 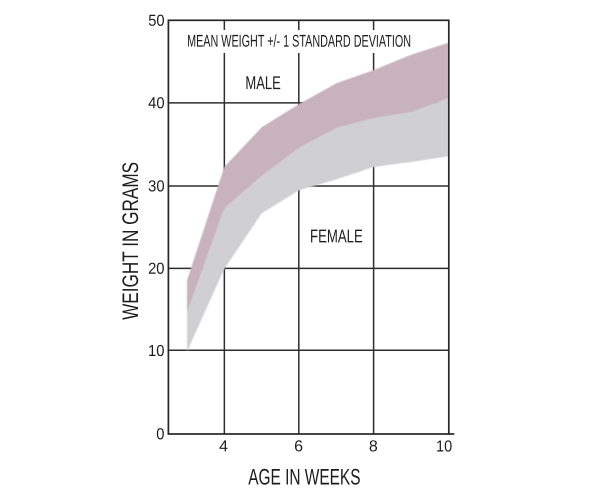 I want to click on svg-text: 40, so click(x=156, y=103).